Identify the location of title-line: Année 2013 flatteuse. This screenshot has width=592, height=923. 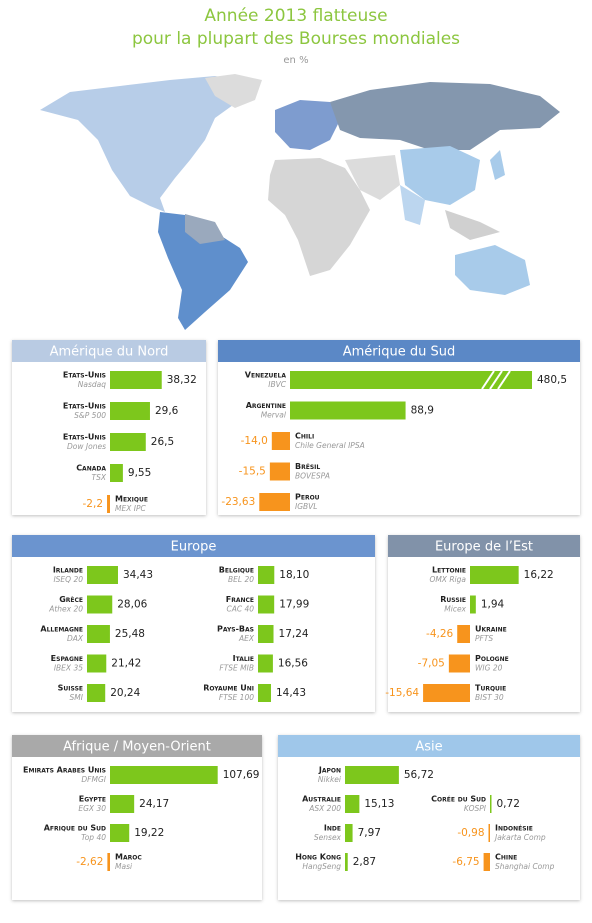
(295, 16).